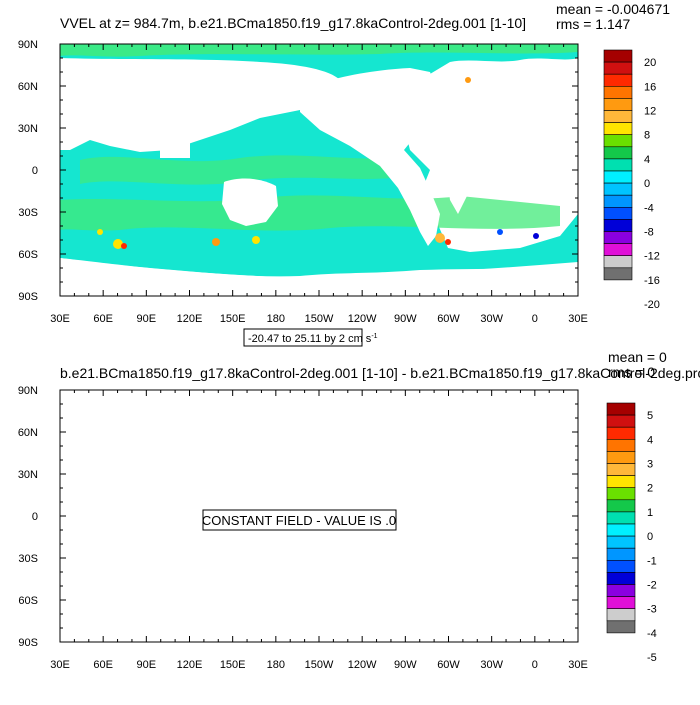 The height and width of the screenshot is (705, 700). Describe the element at coordinates (650, 87) in the screenshot. I see `colorbar-label: 16` at that location.